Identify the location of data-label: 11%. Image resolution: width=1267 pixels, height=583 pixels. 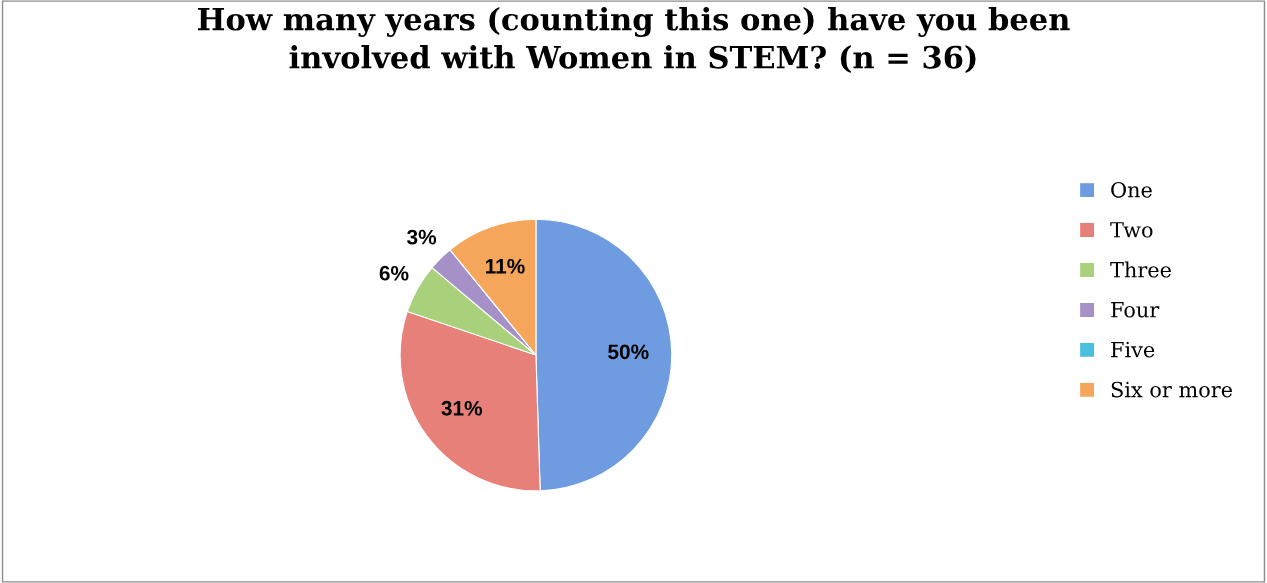
(505, 266).